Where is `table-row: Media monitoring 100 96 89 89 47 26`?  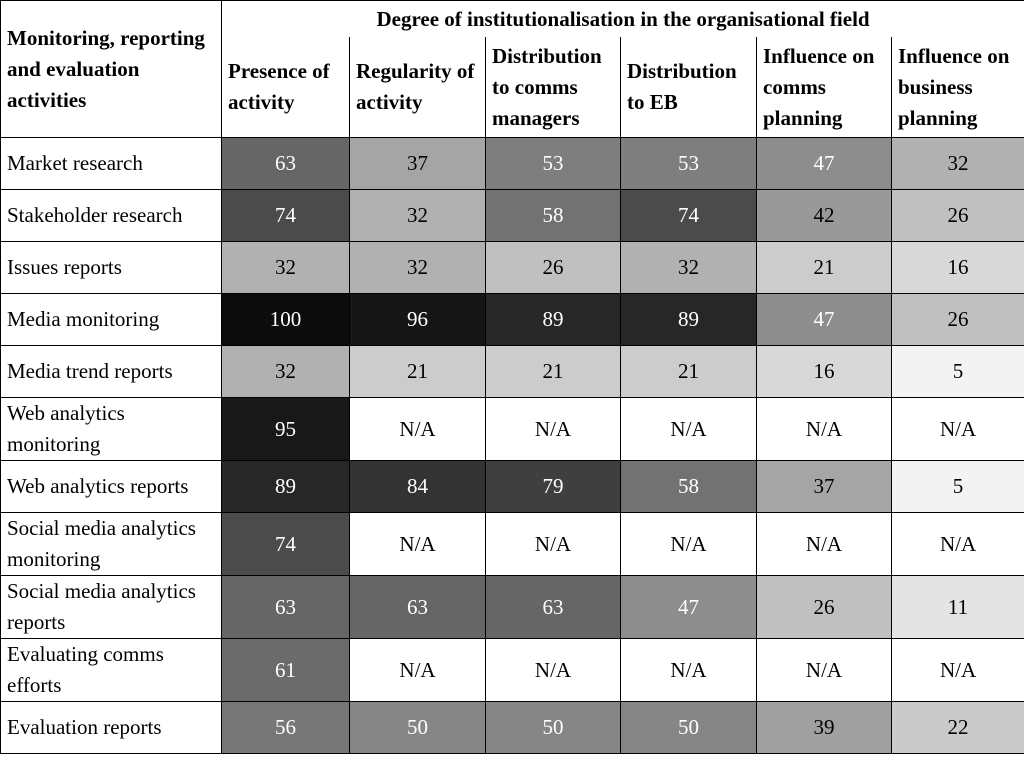
table-row: Media monitoring 100 96 89 89 47 26 is located at coordinates (512, 319).